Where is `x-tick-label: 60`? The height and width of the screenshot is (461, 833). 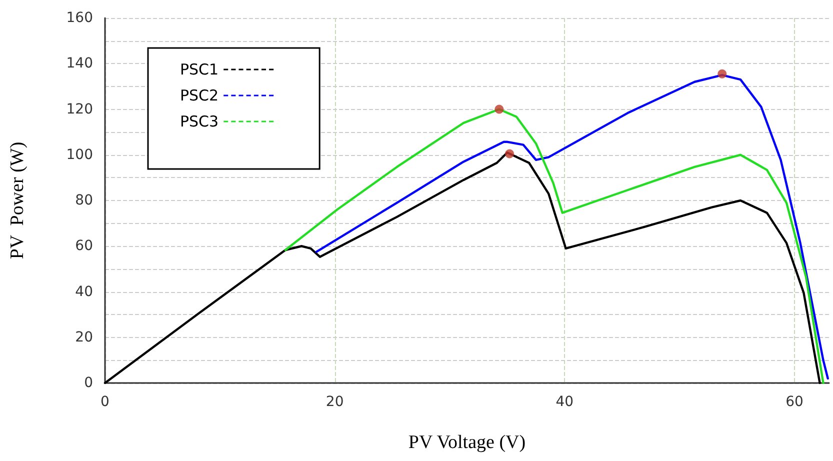
x-tick-label: 60 is located at coordinates (795, 402).